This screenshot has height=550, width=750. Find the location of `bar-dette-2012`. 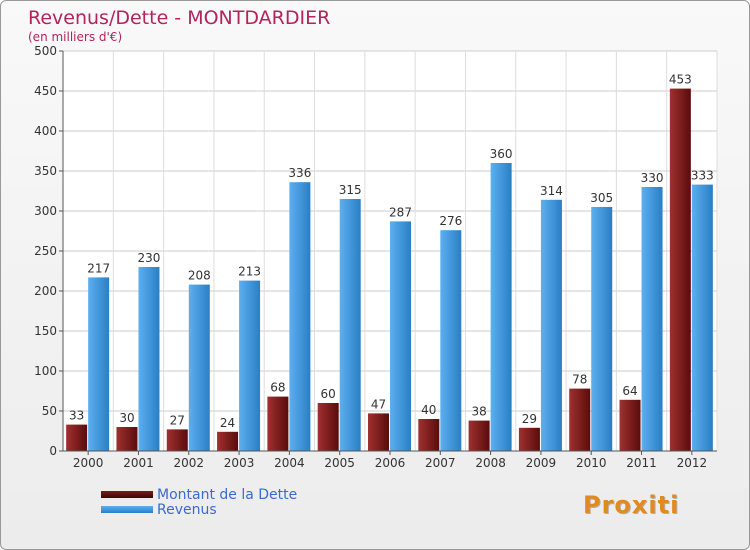

bar-dette-2012 is located at coordinates (680, 269).